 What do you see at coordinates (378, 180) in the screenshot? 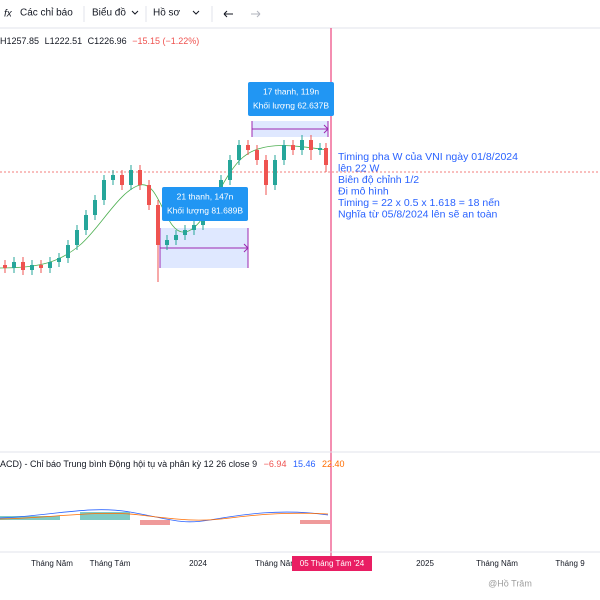
I see `note-line: Biên độ chỉnh 1/2` at bounding box center [378, 180].